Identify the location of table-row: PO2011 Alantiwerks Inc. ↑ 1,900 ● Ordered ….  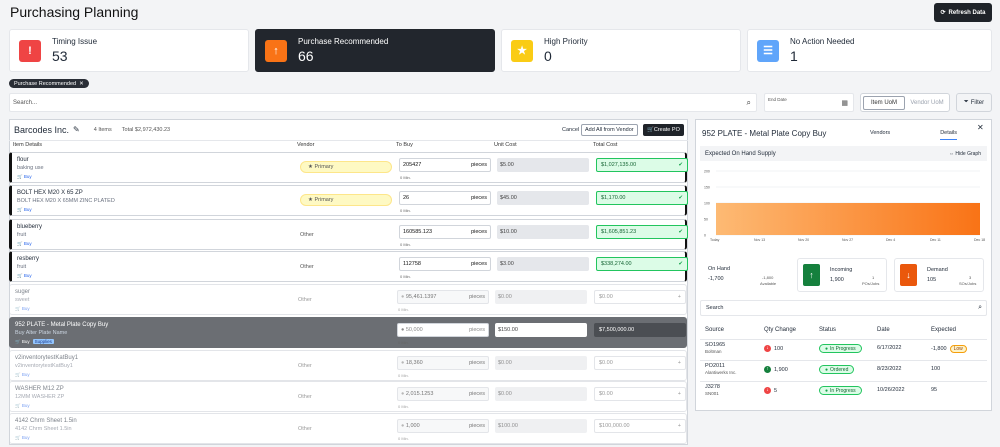
(843, 369).